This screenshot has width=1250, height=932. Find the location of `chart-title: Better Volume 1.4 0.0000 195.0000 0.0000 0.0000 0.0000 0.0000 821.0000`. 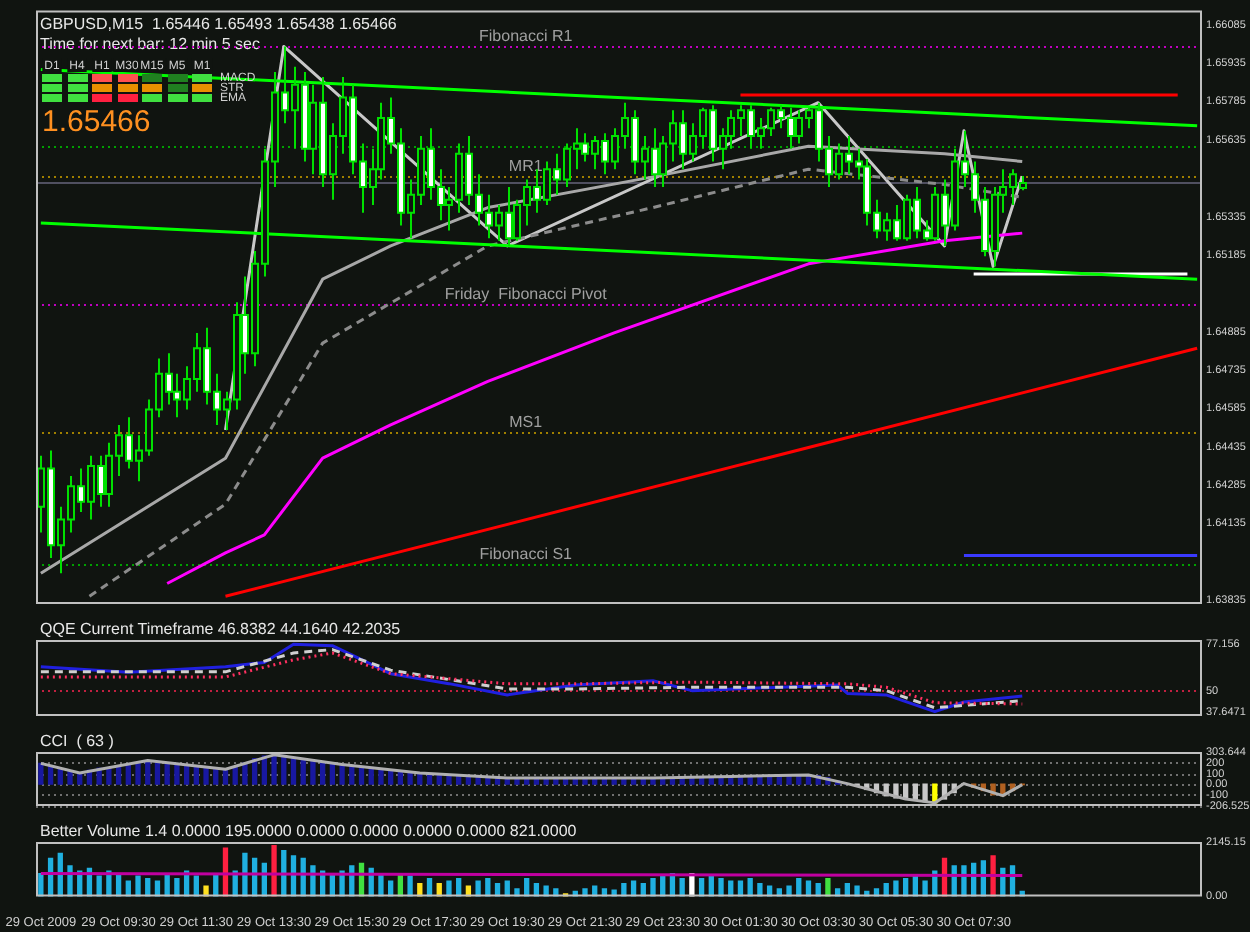

chart-title: Better Volume 1.4 0.0000 195.0000 0.0000 0.0000 0.0000 0.0000 821.0000 is located at coordinates (309, 831).